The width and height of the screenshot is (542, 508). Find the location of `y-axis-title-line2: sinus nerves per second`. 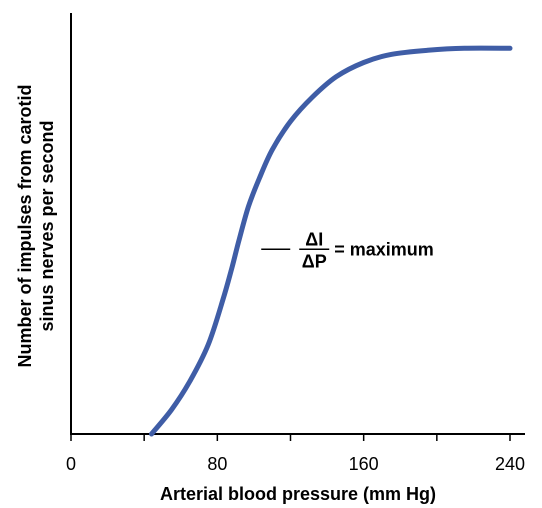

y-axis-title-line2: sinus nerves per second is located at coordinates (47, 225).